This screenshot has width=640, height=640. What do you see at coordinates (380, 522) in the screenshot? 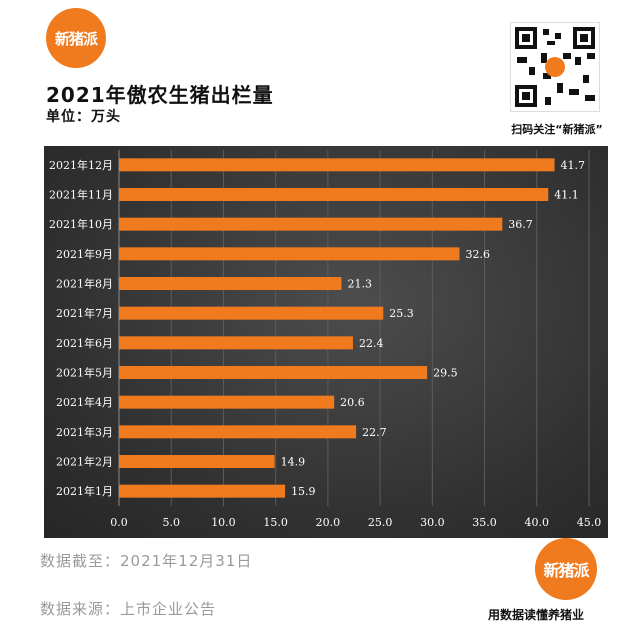
I see `x-tick-label: 25.0` at bounding box center [380, 522].